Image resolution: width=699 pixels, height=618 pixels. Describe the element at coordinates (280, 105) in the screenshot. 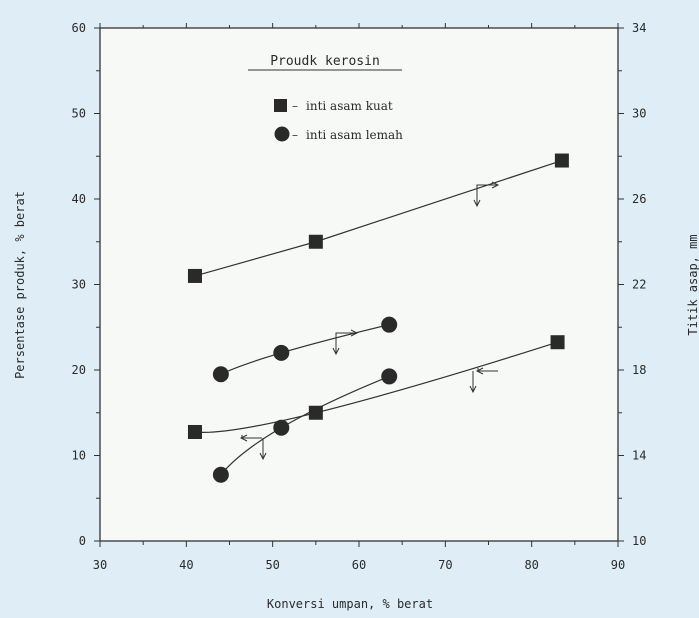

I see `legend-square-marker` at that location.